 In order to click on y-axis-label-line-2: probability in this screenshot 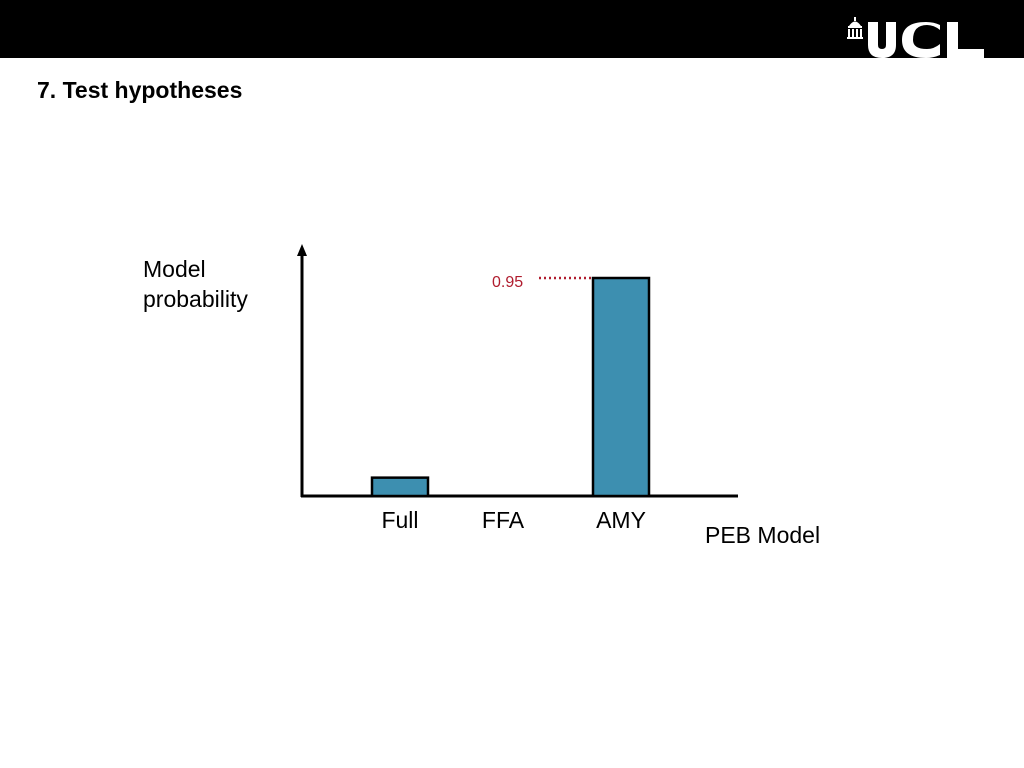, I will do `click(195, 299)`.